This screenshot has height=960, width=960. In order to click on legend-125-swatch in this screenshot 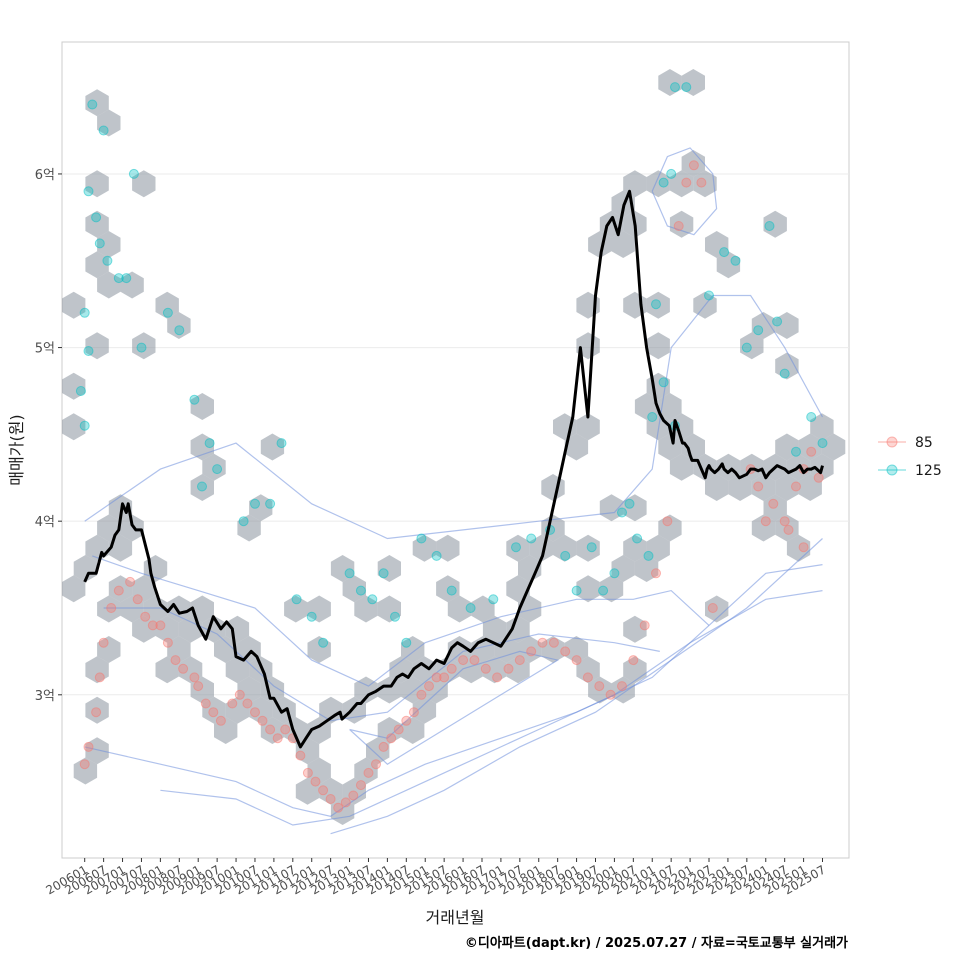, I will do `click(892, 470)`.